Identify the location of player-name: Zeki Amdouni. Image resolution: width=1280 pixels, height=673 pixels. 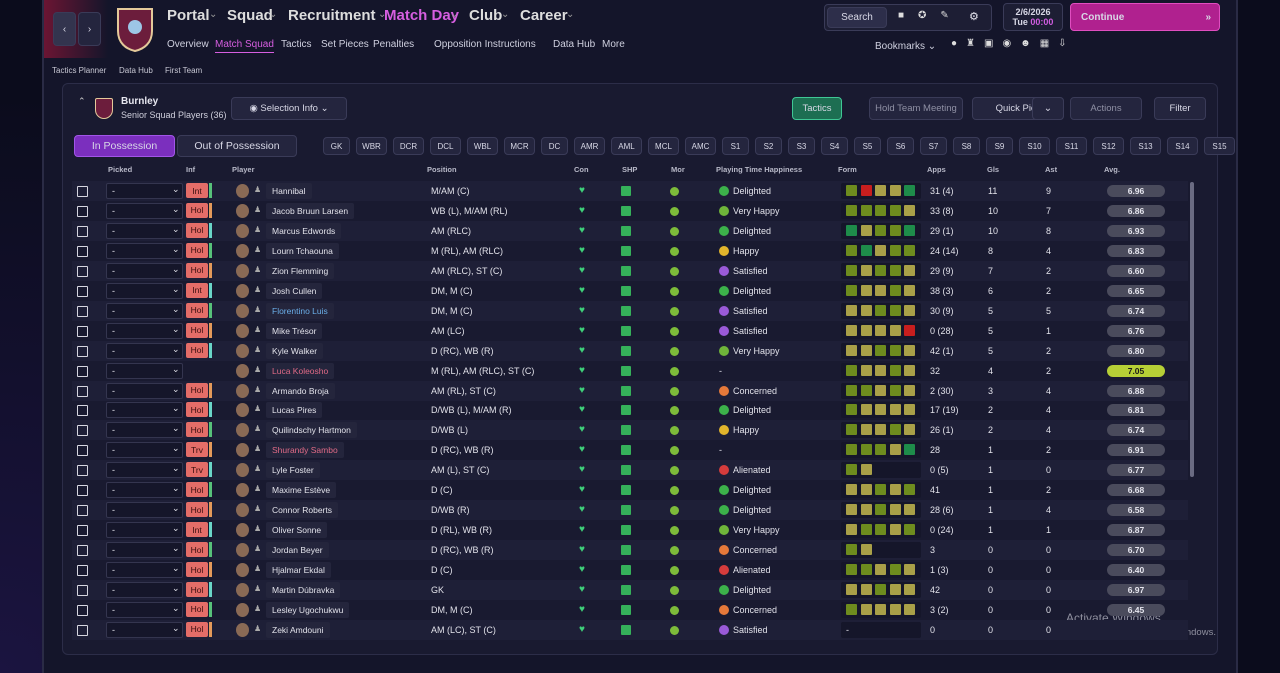
(298, 629).